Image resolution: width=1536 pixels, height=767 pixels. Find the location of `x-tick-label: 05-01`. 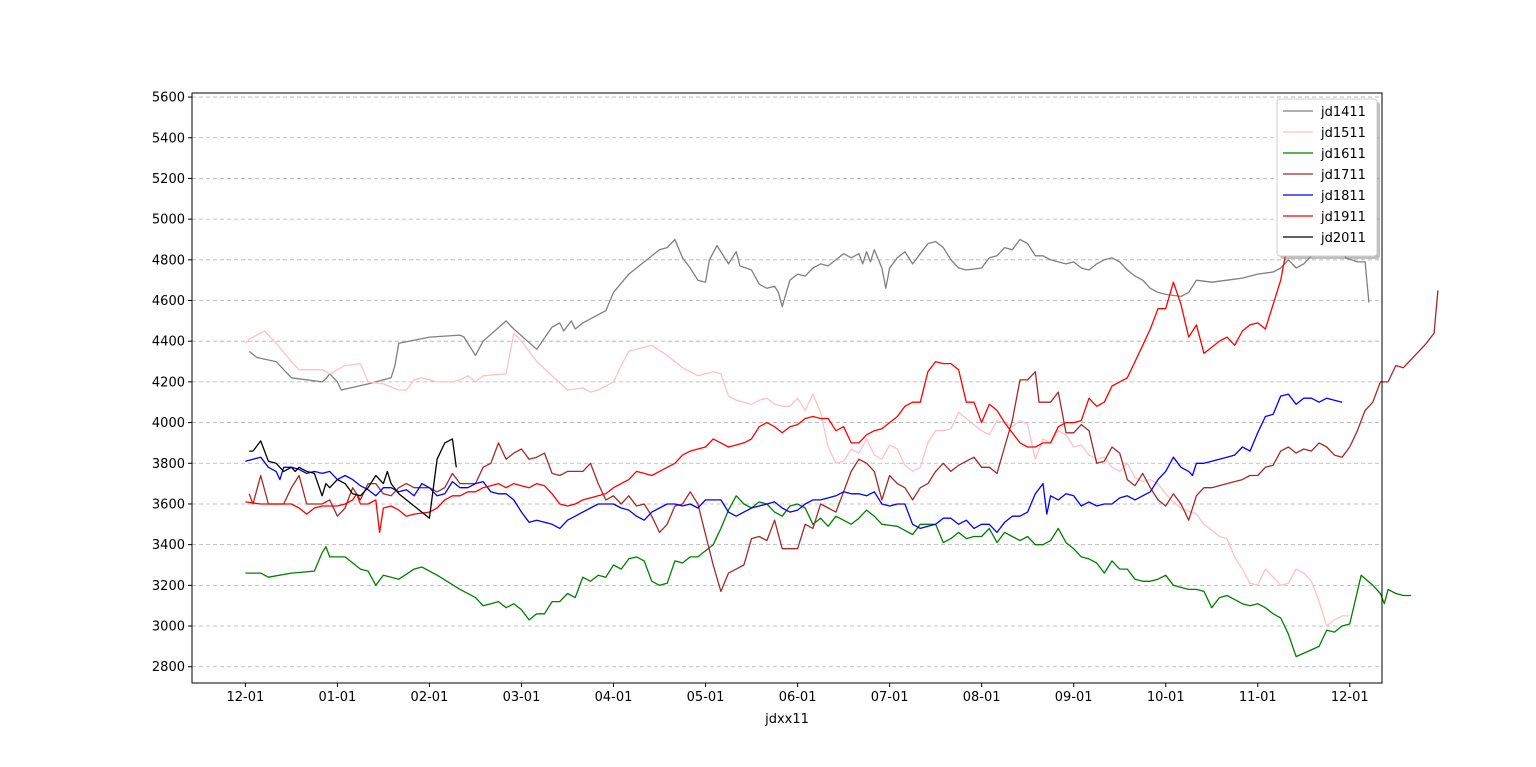

x-tick-label: 05-01 is located at coordinates (706, 697).